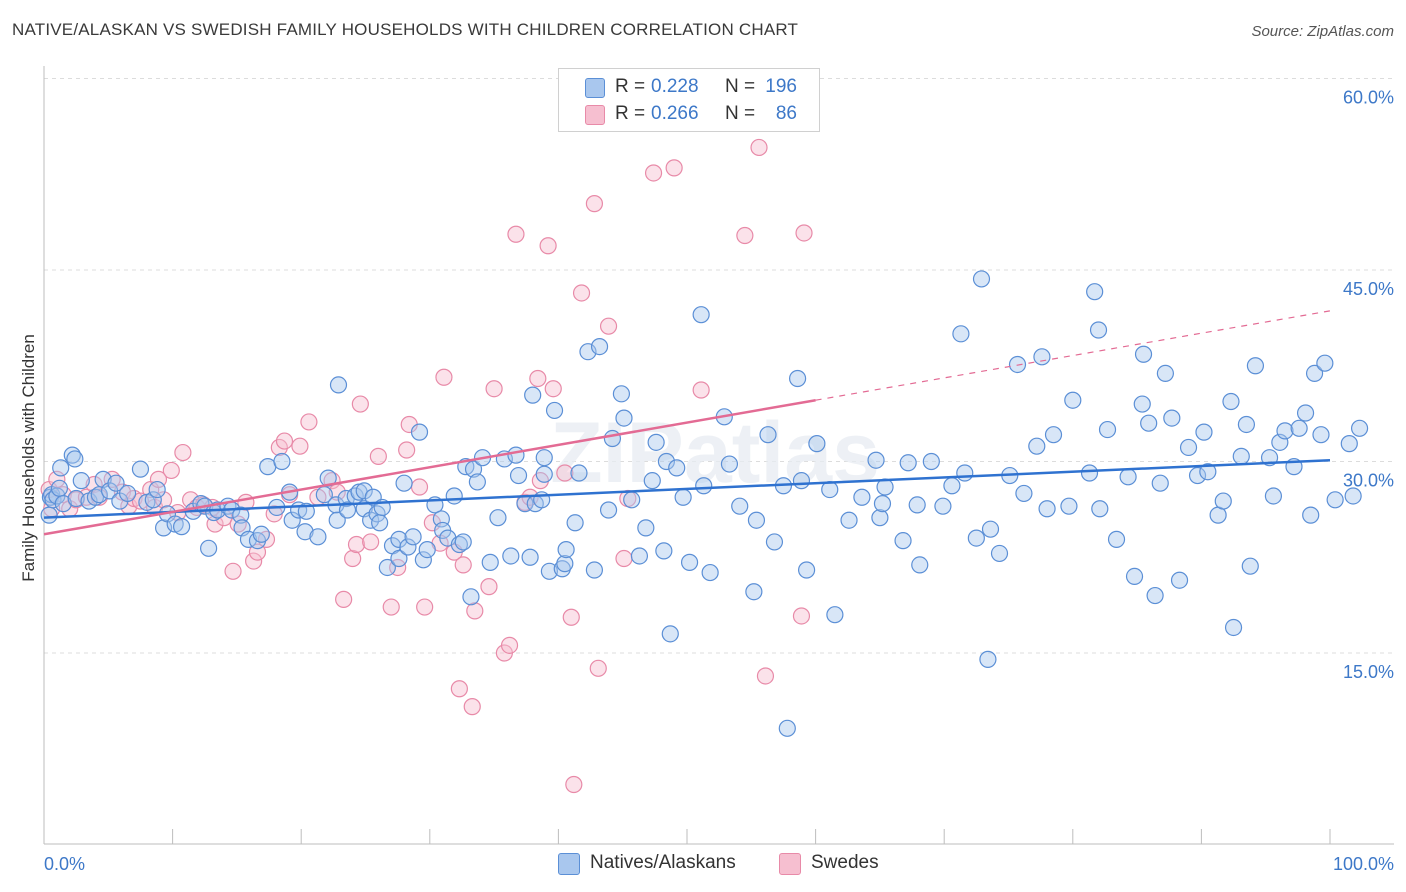  I want to click on n-value: 196, so click(781, 86).